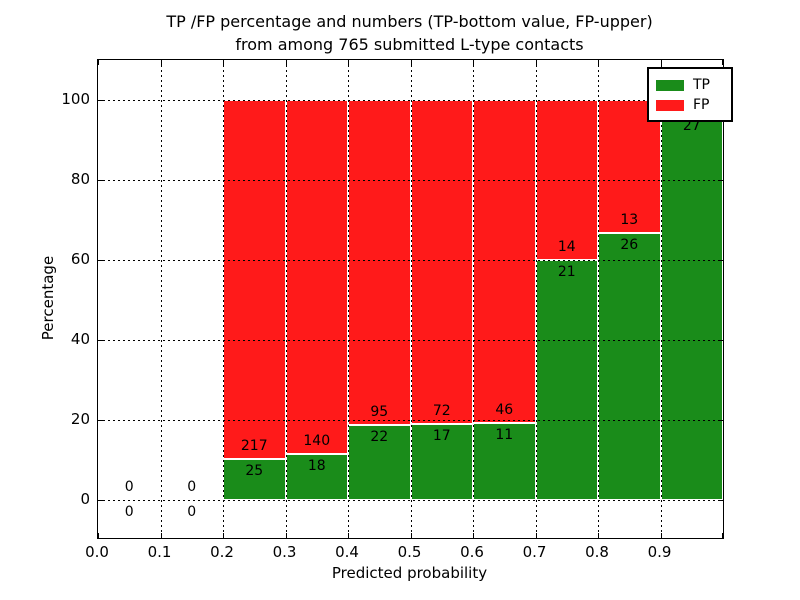 This screenshot has height=600, width=800. What do you see at coordinates (701, 105) in the screenshot?
I see `legend-label-fp: FP` at bounding box center [701, 105].